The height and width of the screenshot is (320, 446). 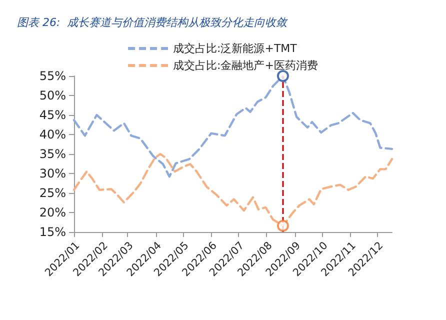 What do you see at coordinates (52, 115) in the screenshot?
I see `y-tick-label: 45%` at bounding box center [52, 115].